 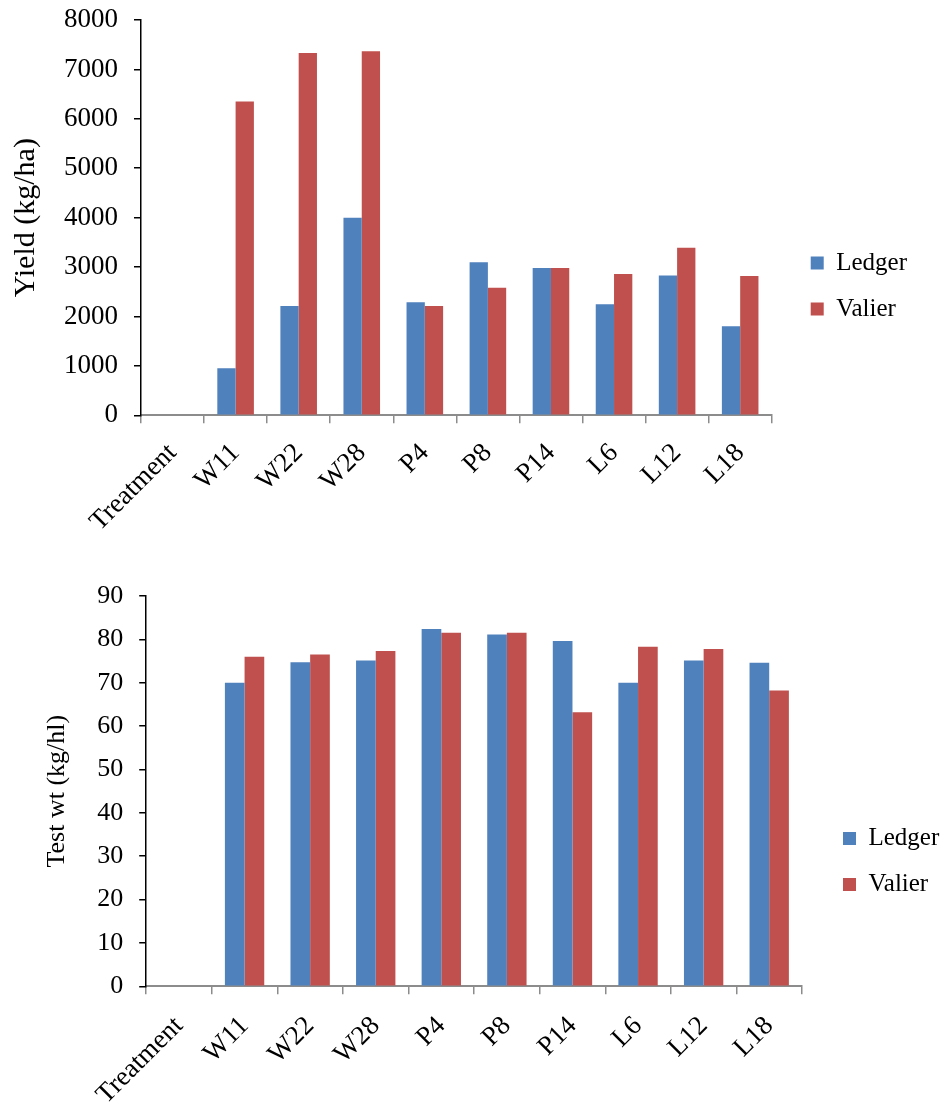 What do you see at coordinates (110, 594) in the screenshot?
I see `y-tick-label: 90` at bounding box center [110, 594].